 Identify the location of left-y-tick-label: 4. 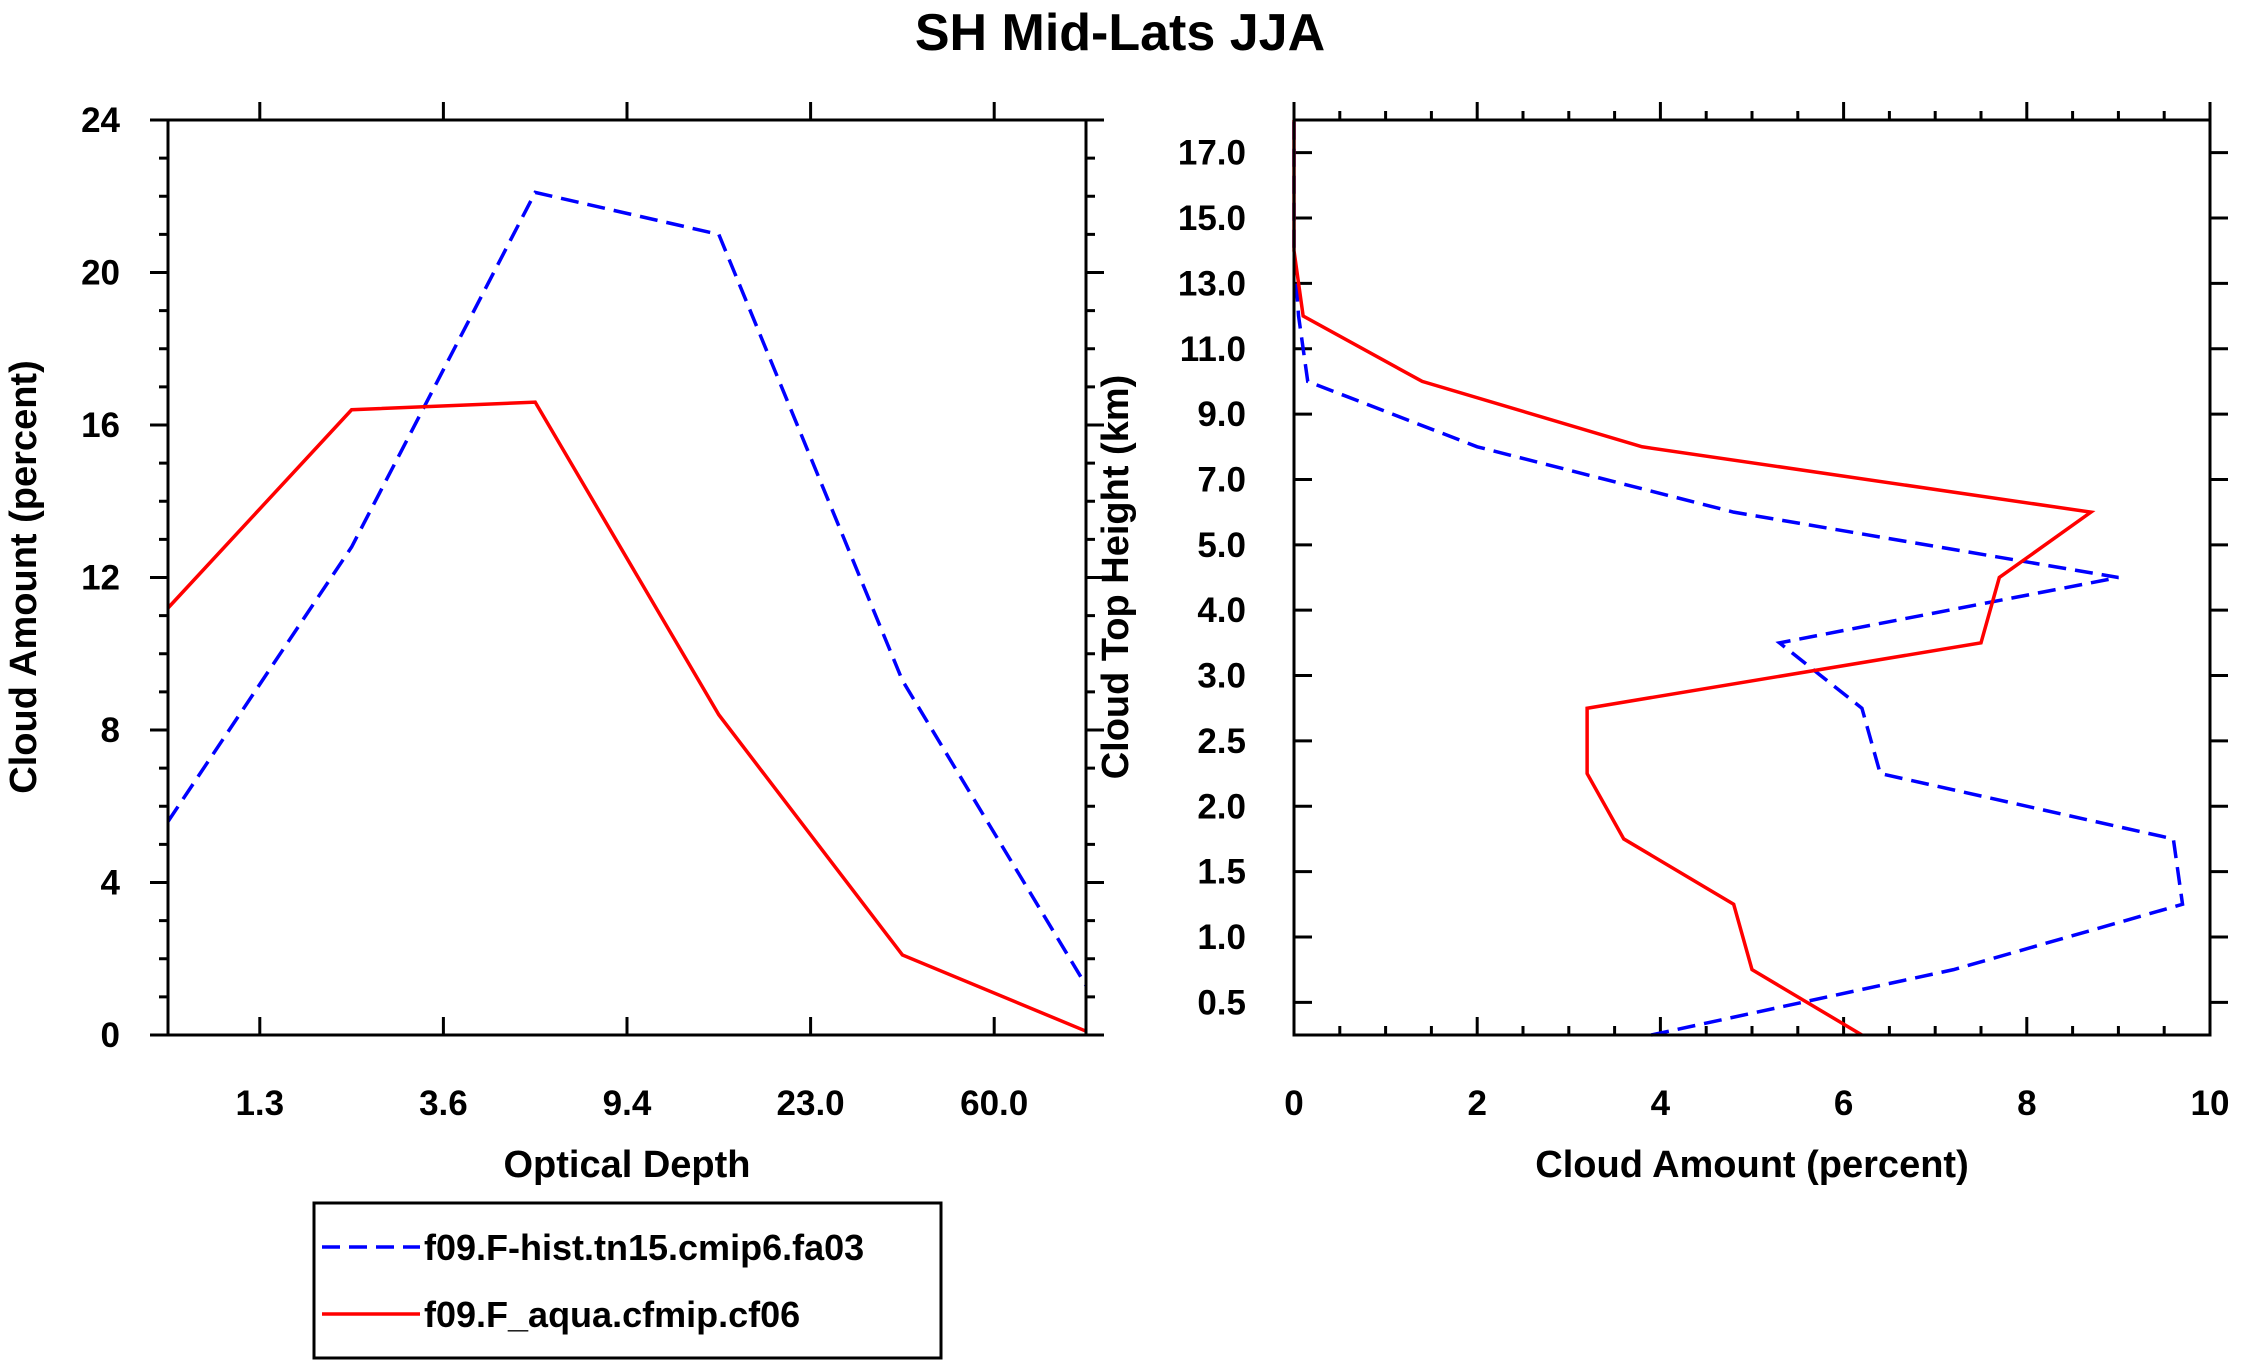
(111, 883).